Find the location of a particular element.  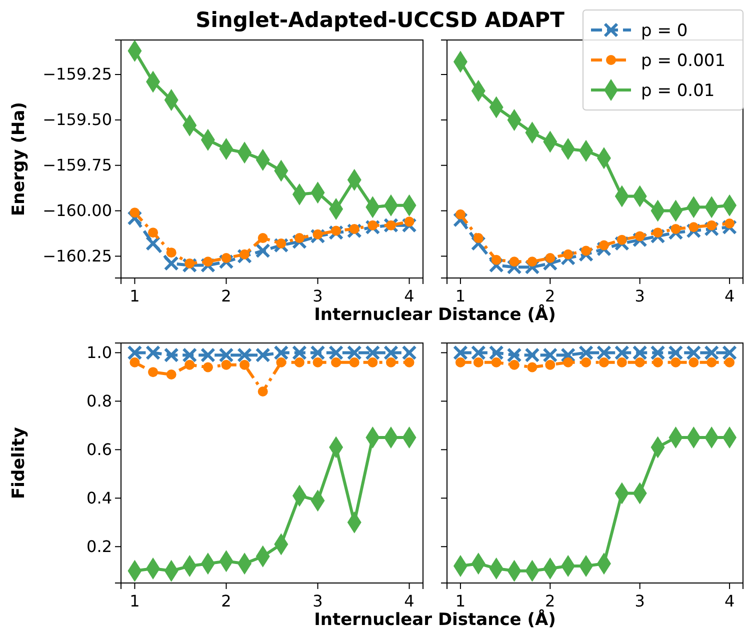

y-axis-title: Fidelity is located at coordinates (19, 463).